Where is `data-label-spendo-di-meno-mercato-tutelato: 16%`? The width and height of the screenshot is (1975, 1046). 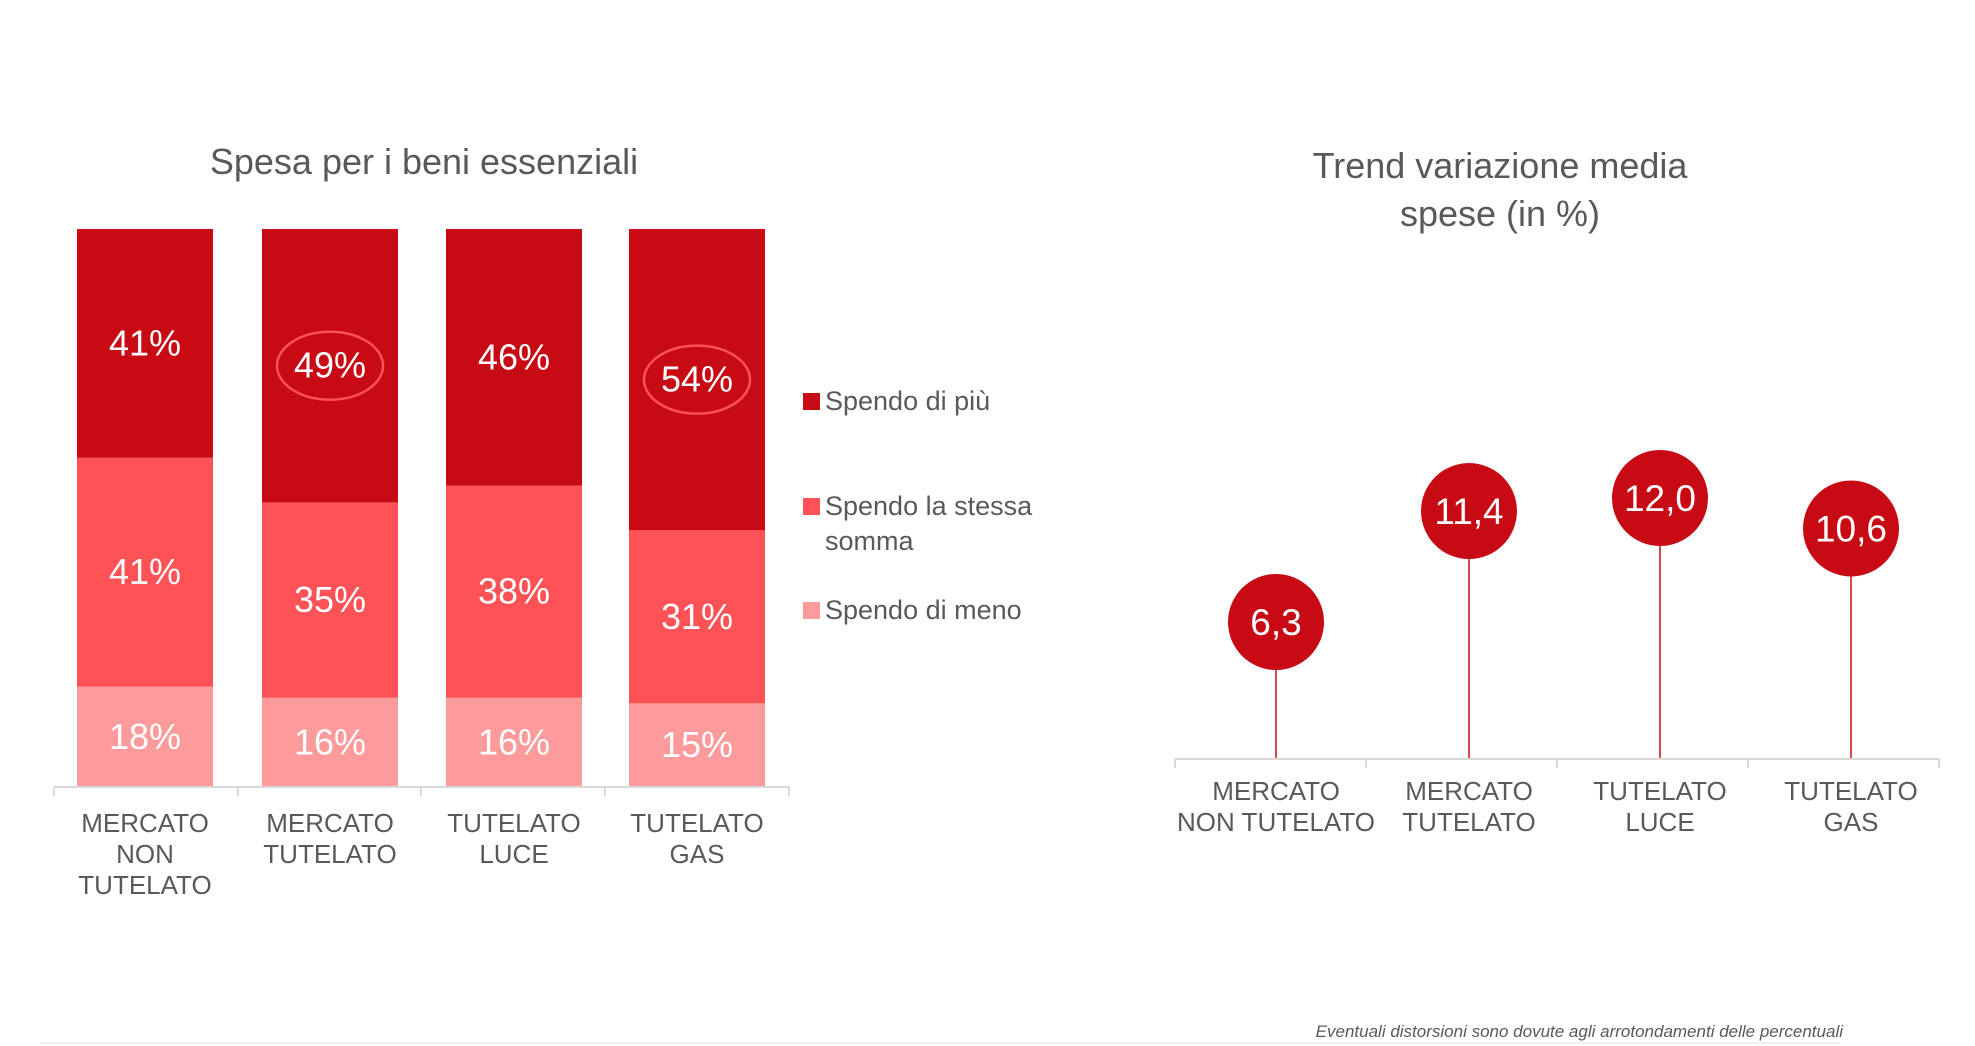
data-label-spendo-di-meno-mercato-tutelato: 16% is located at coordinates (330, 741).